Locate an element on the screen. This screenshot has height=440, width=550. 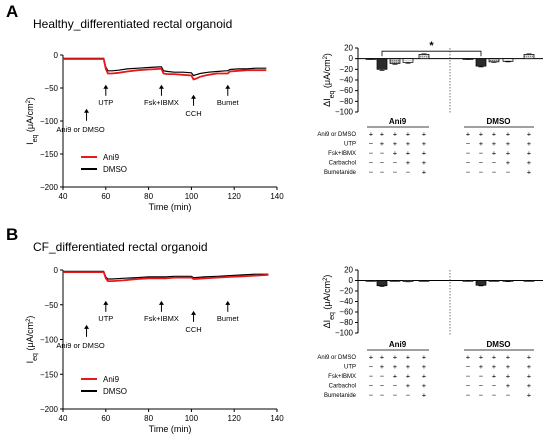
group-label-ani9: Ani9 is located at coordinates (398, 121).